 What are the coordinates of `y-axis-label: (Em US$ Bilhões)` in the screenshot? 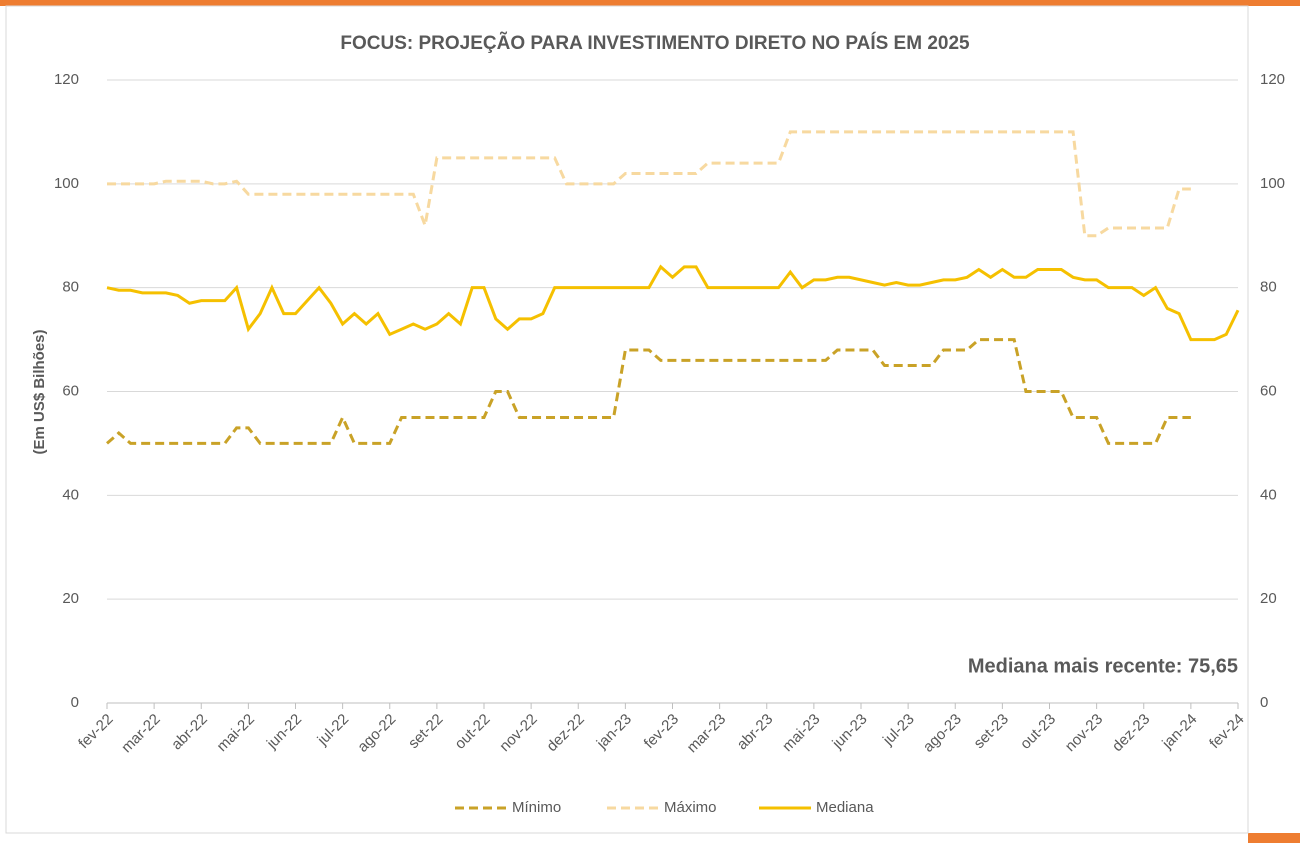 It's located at (39, 391).